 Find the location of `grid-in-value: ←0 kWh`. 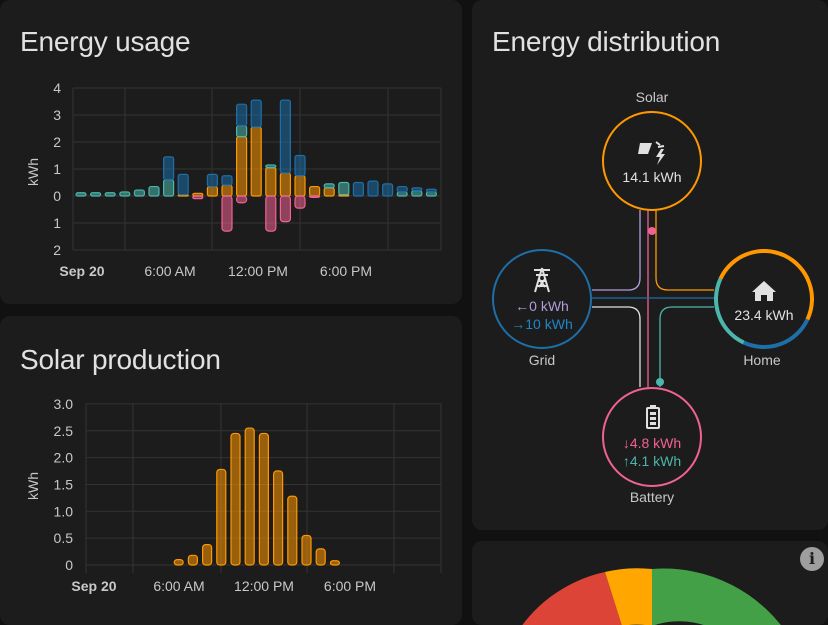

grid-in-value: ←0 kWh is located at coordinates (542, 306).